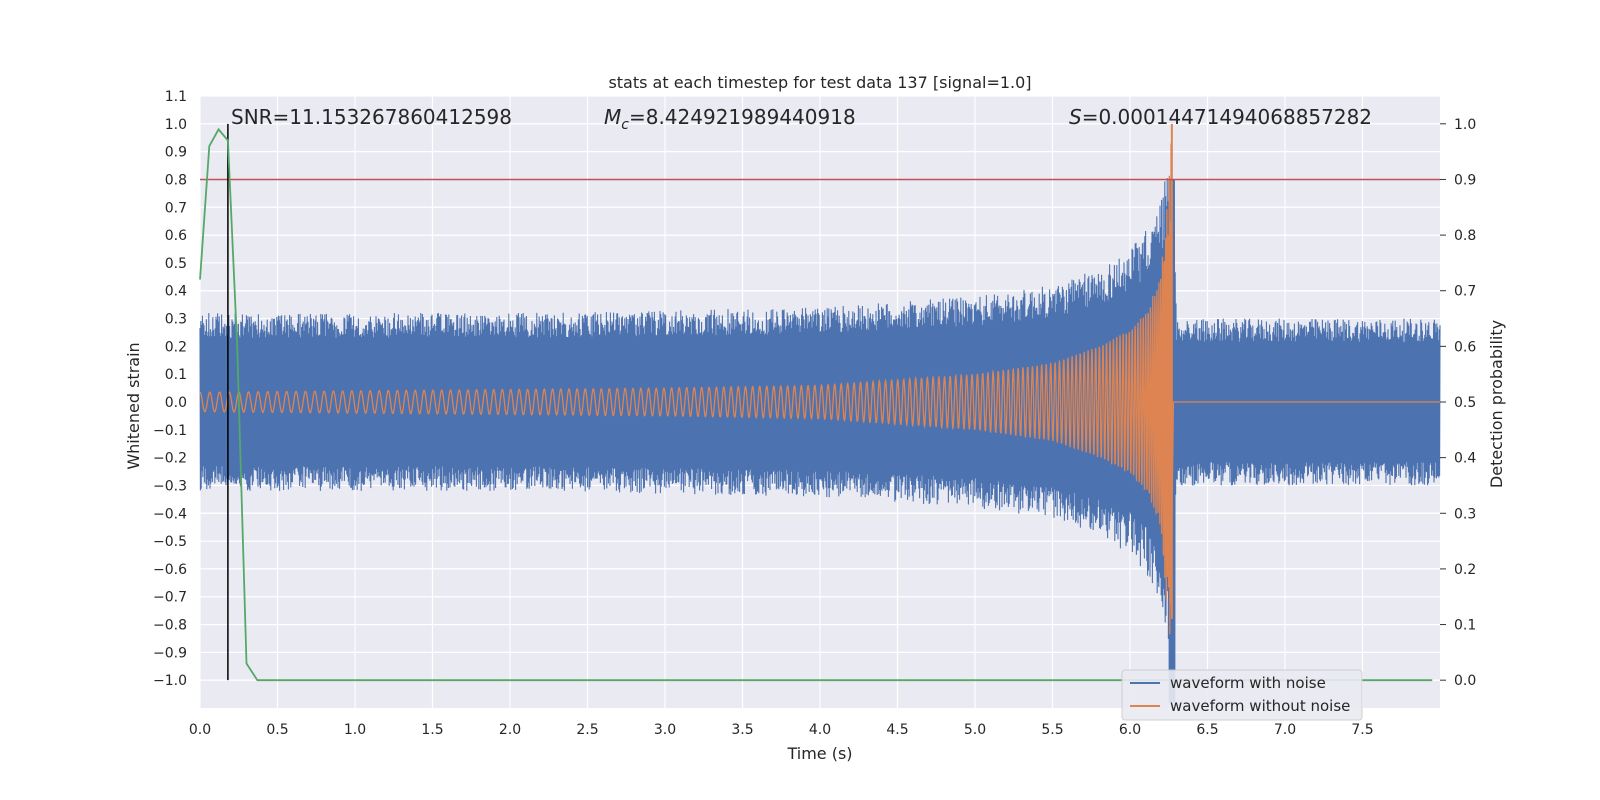 This screenshot has height=800, width=1600. Describe the element at coordinates (820, 730) in the screenshot. I see `x-tick-label: 4.0` at that location.